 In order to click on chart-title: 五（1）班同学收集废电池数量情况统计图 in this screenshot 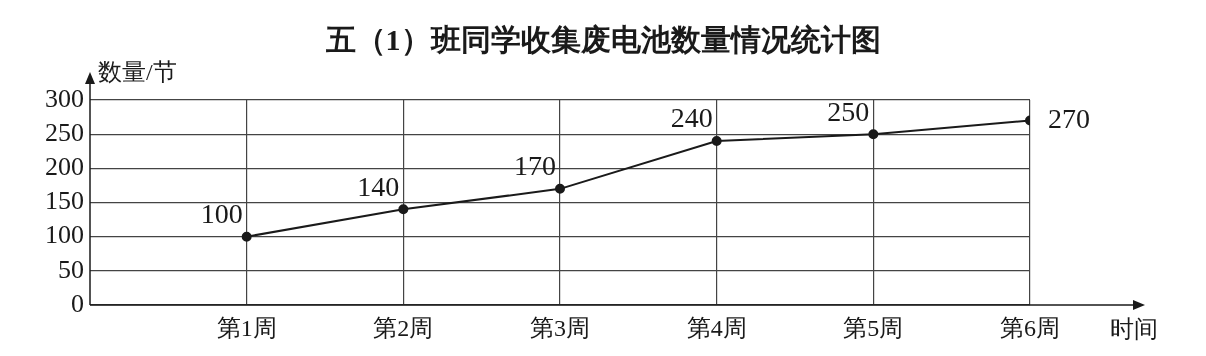, I will do `click(602, 39)`.